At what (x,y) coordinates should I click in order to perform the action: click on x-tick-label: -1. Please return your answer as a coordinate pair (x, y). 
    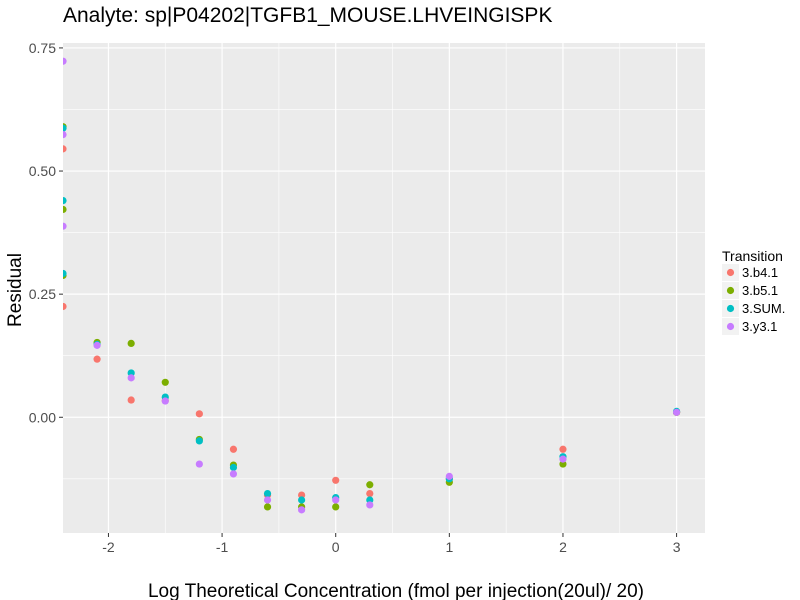
    Looking at the image, I should click on (222, 547).